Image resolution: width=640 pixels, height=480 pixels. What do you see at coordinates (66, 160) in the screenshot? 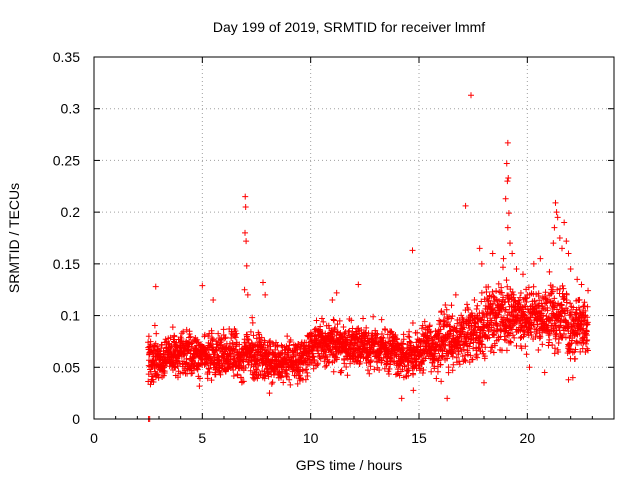
I see `y-tick-label: 0.25` at bounding box center [66, 160].